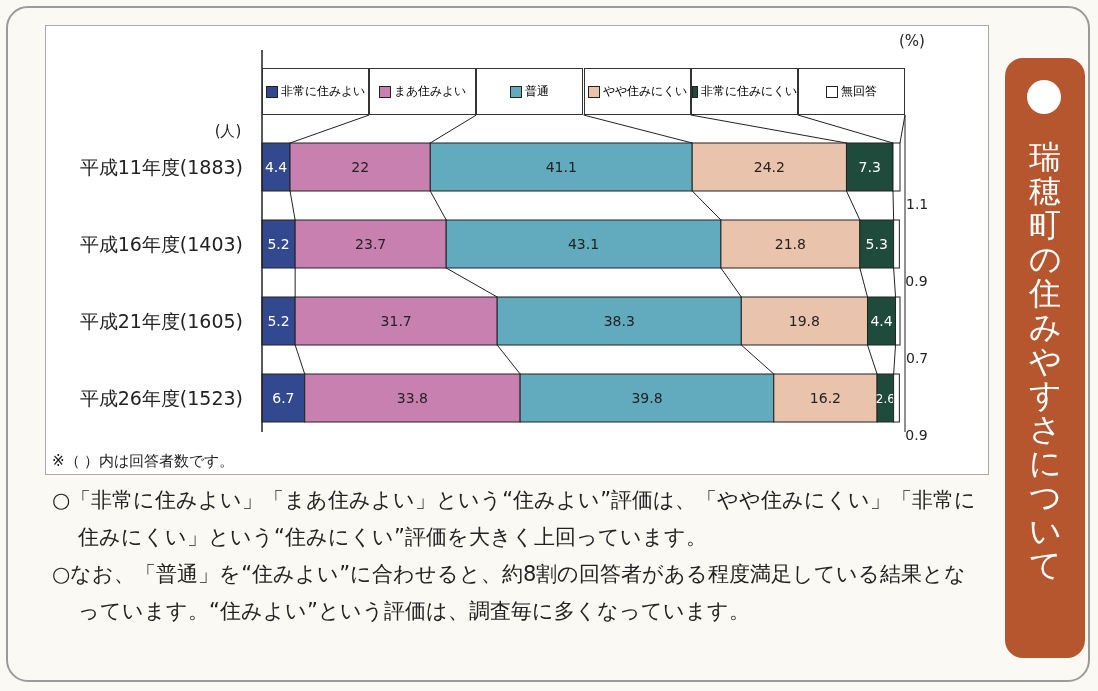  I want to click on data-label: 5.3, so click(876, 244).